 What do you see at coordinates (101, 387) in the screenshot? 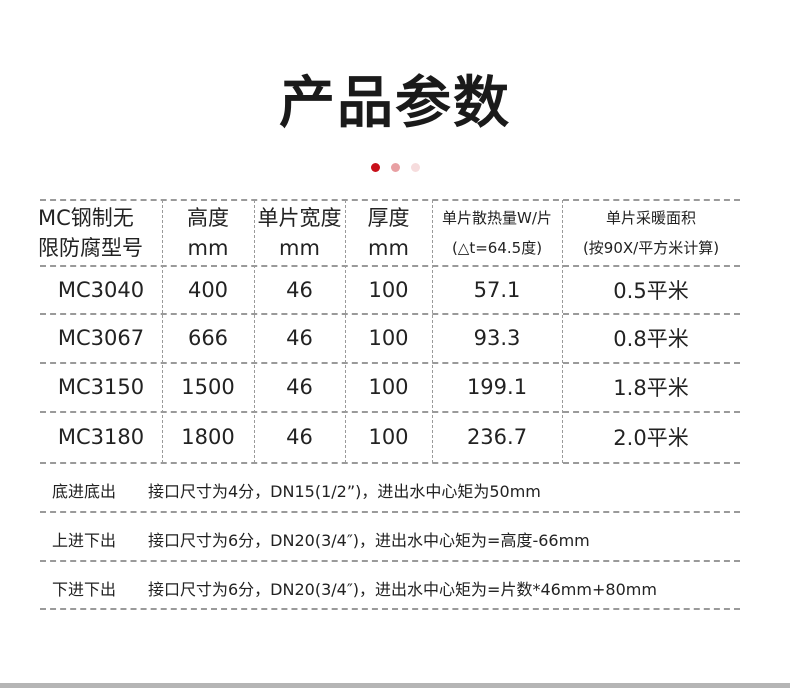
I see `cell-model: MC3150` at bounding box center [101, 387].